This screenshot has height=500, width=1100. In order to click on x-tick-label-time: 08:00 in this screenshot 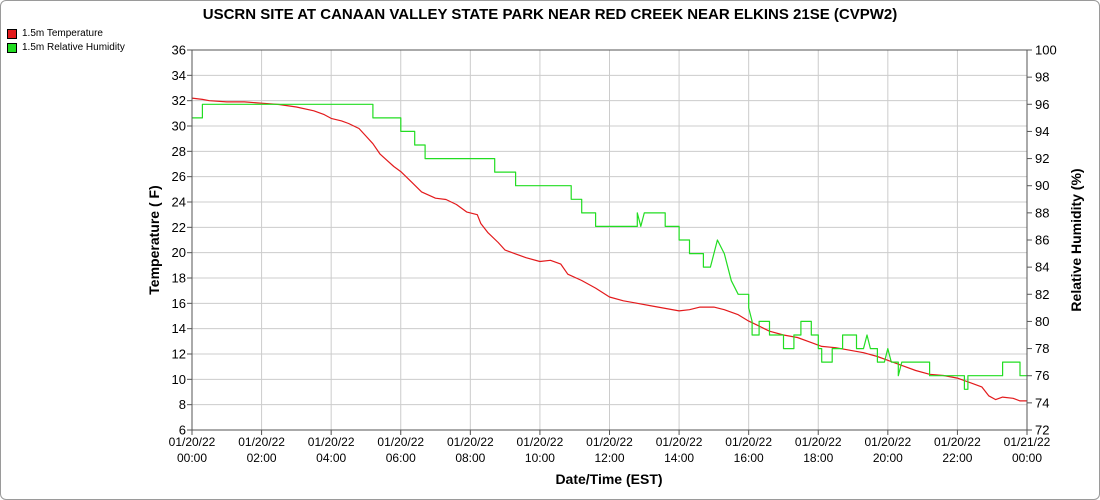, I will do `click(470, 458)`.